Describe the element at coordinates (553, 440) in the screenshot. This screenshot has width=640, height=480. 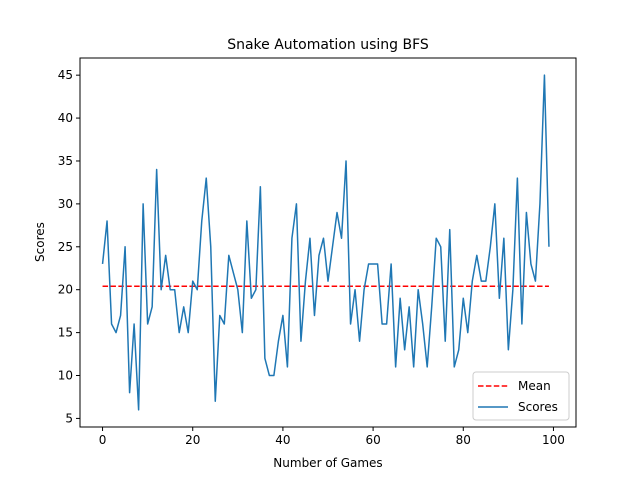
I see `x-tick-label: 100` at that location.